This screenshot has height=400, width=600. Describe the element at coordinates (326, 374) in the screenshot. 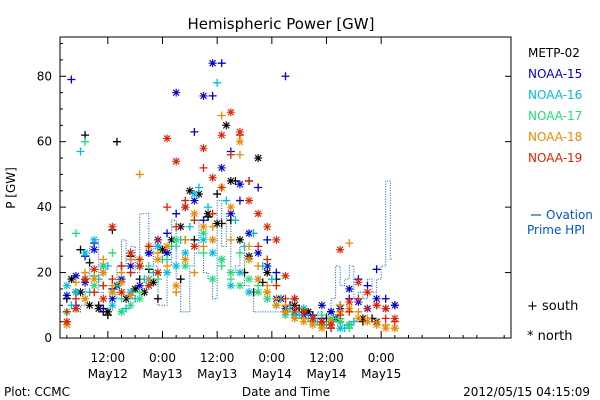

I see `x-tick-sublabel: May14` at that location.